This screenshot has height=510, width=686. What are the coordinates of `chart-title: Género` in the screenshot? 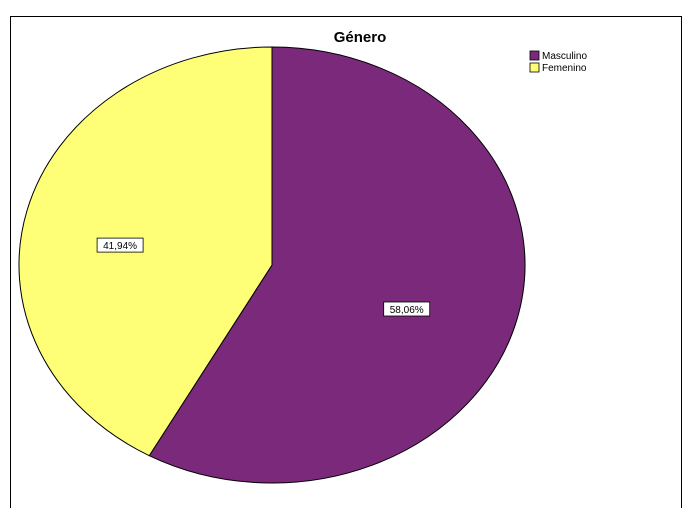 It's located at (360, 37).